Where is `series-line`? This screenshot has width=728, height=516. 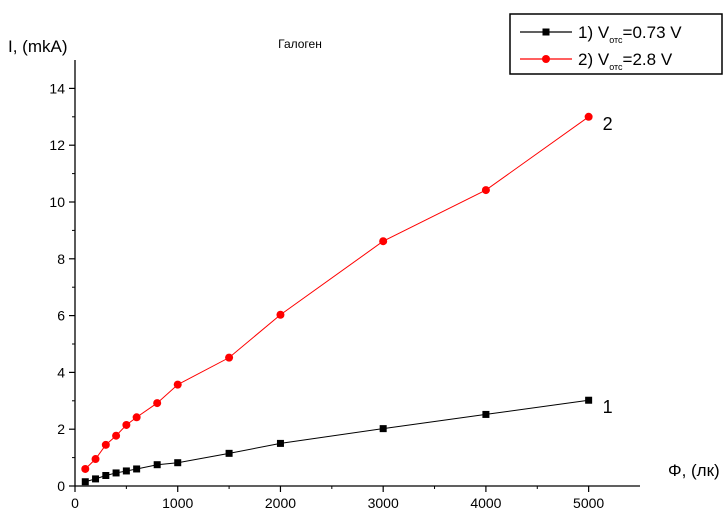 series-line is located at coordinates (337, 441).